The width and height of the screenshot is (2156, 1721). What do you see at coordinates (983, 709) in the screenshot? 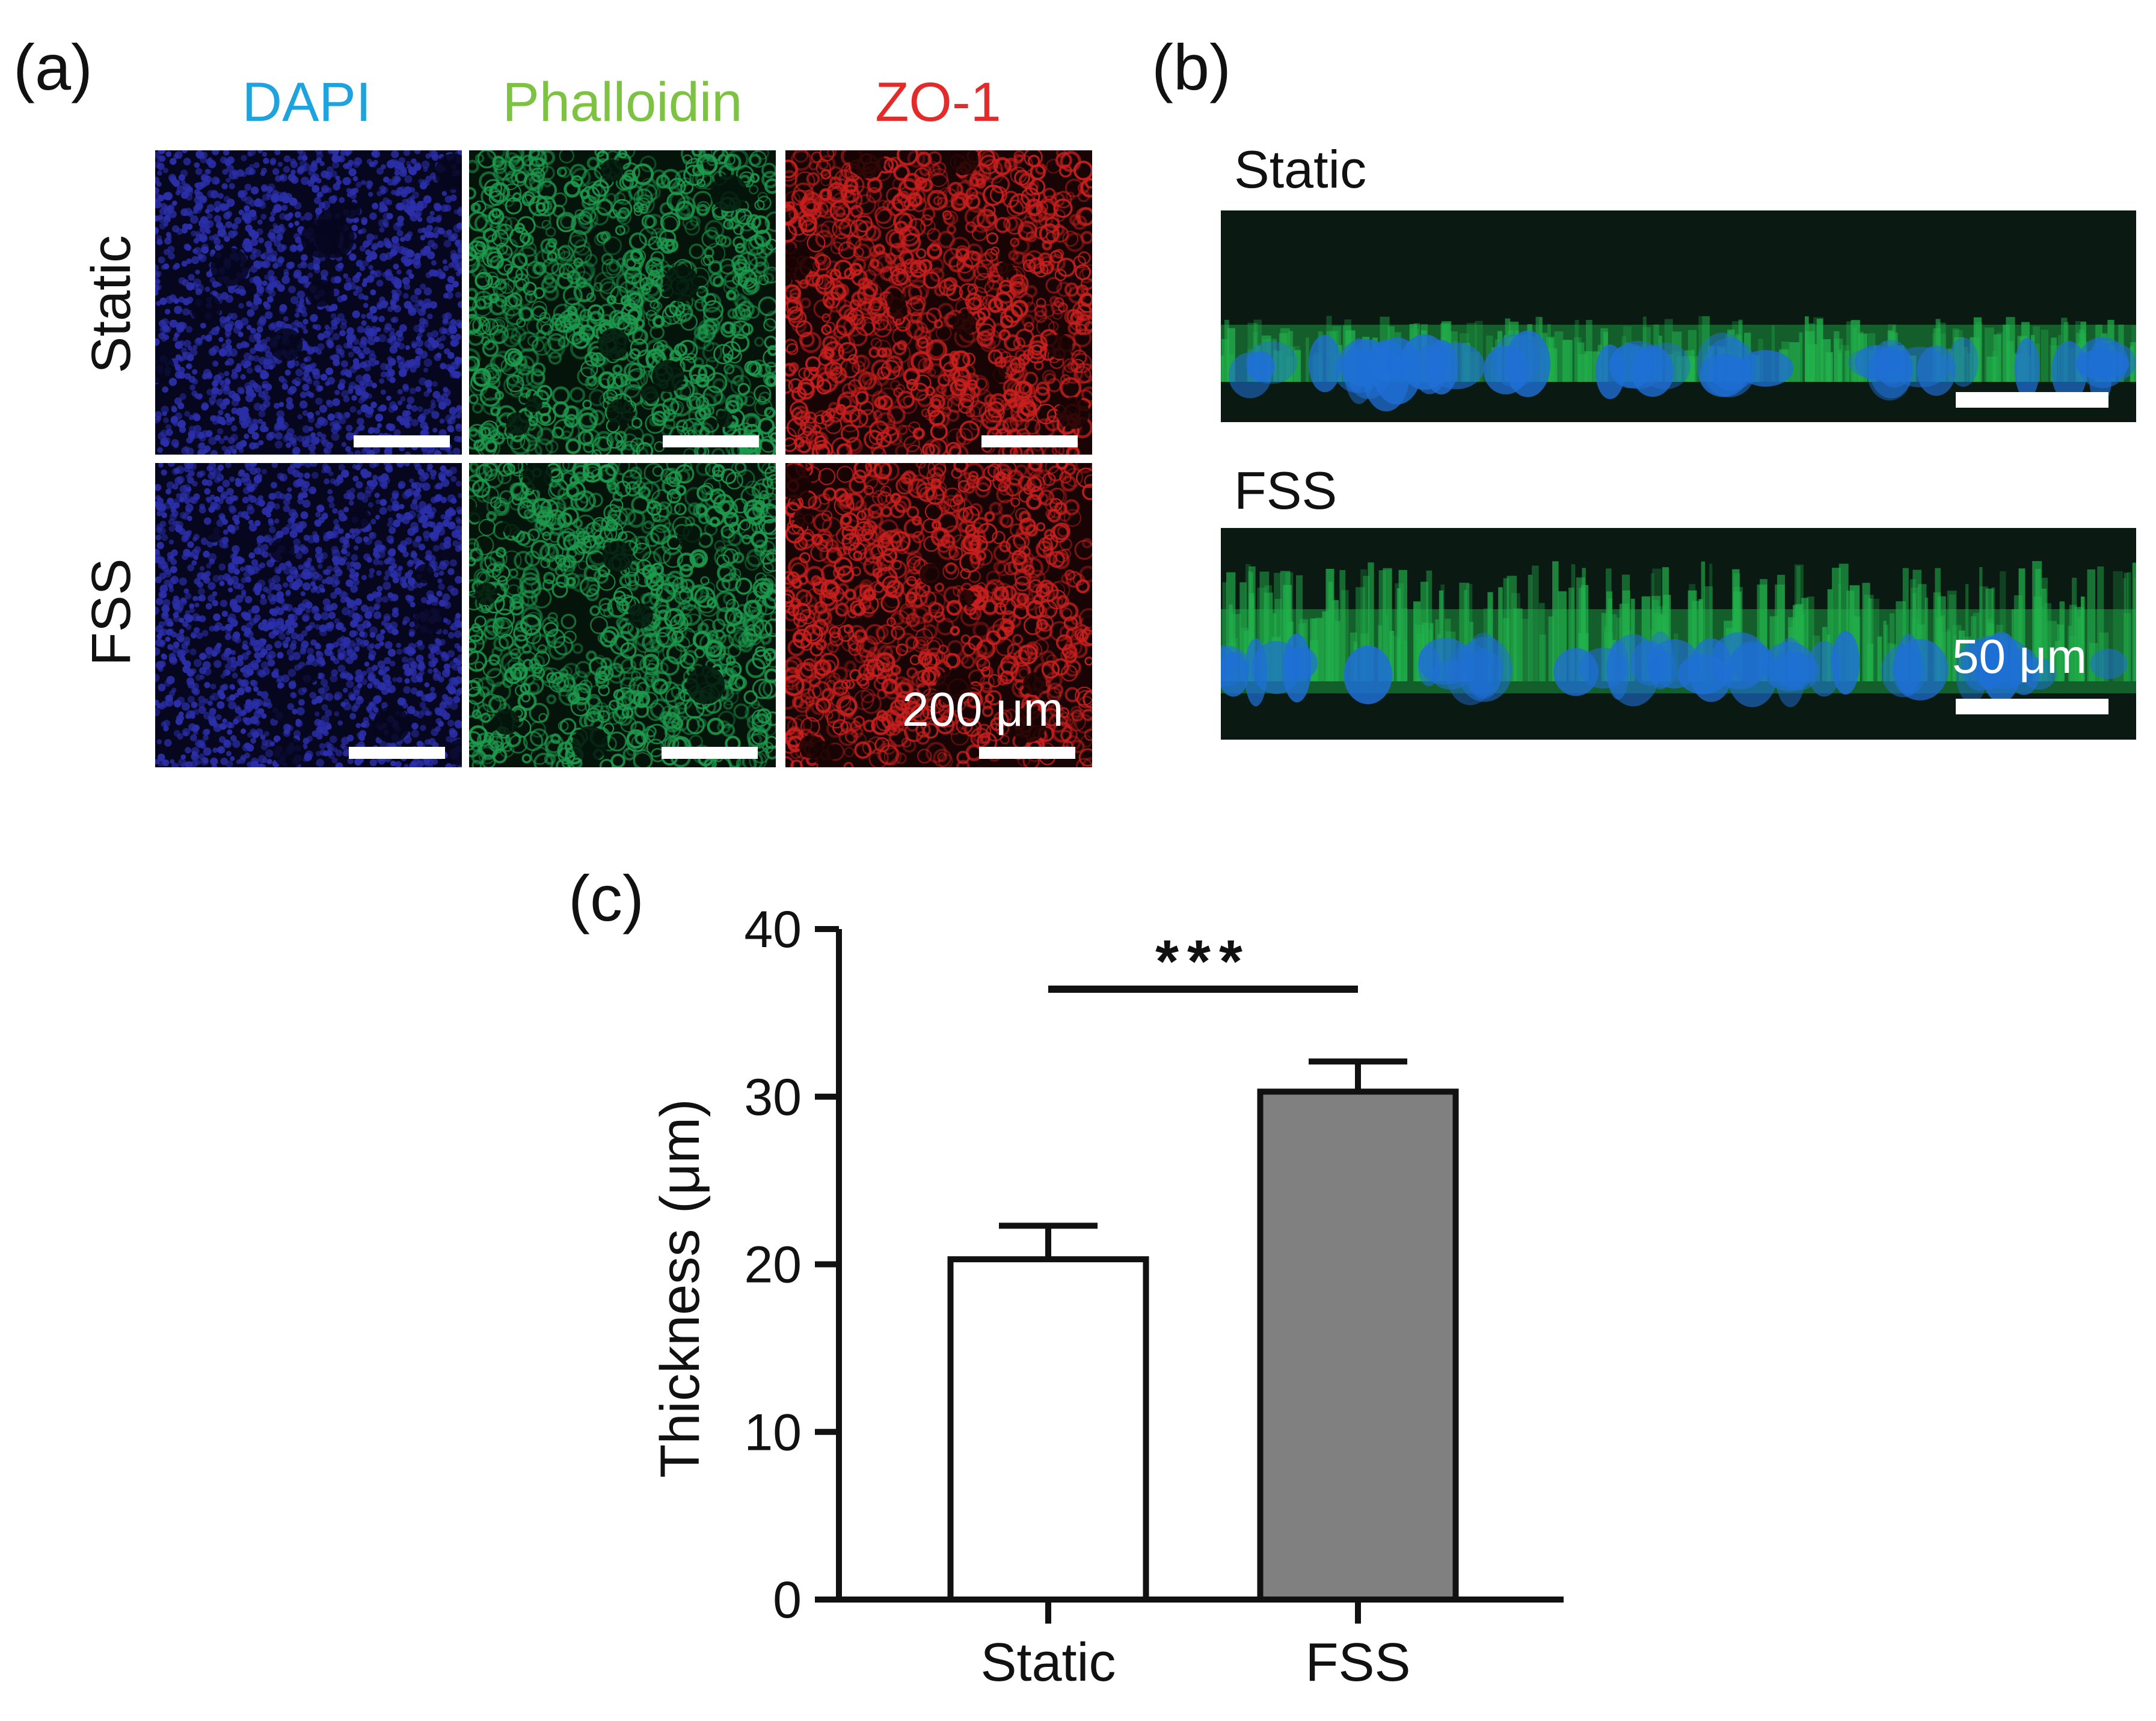
I see `scale-label-a: 200 μm` at bounding box center [983, 709].